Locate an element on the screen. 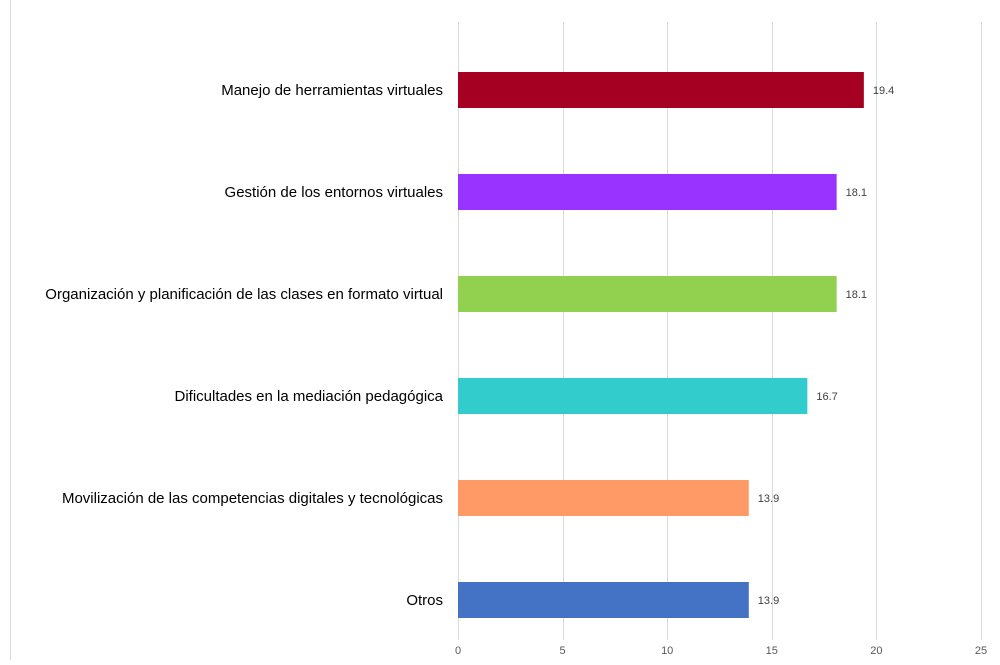 This screenshot has height=665, width=1000. x-tick-label: 5 is located at coordinates (563, 651).